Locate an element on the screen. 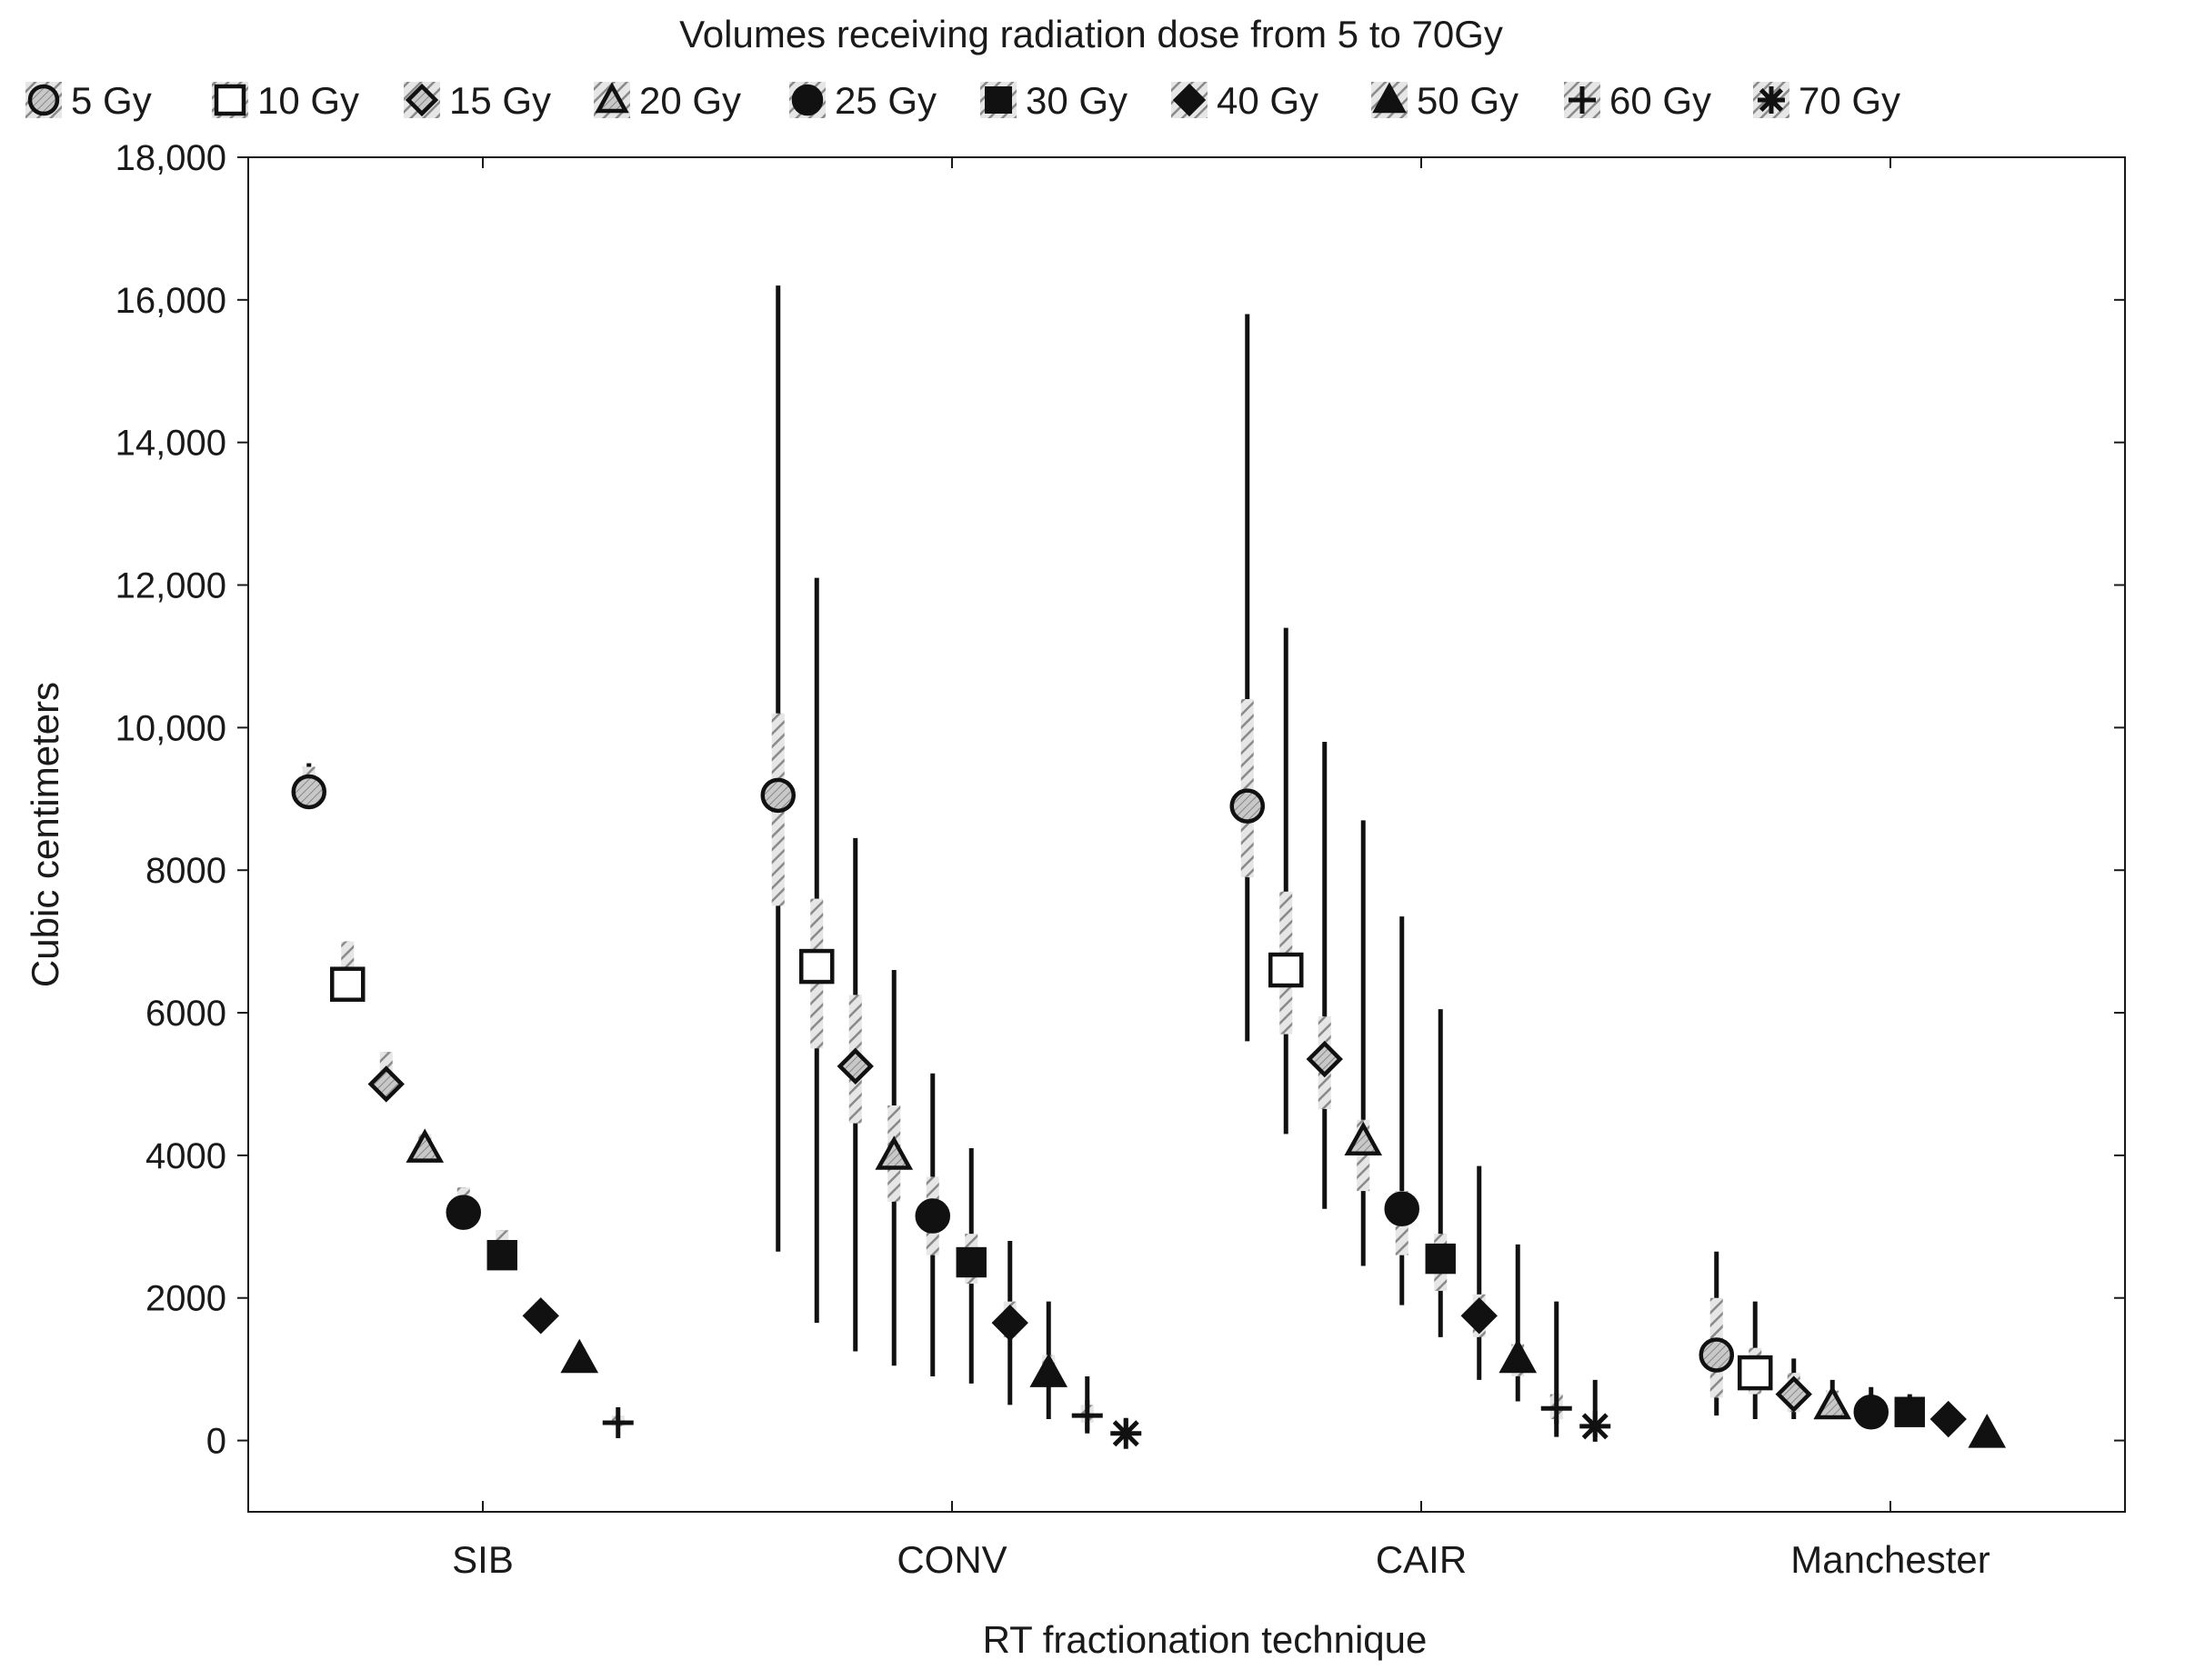  y-tick-label: 18,000 is located at coordinates (171, 158).